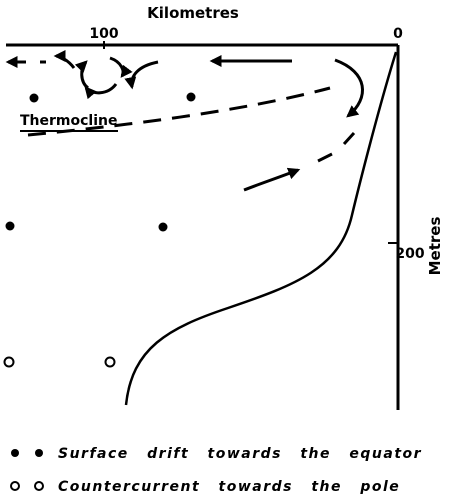 Image resolution: width=450 pixels, height=498 pixels. What do you see at coordinates (229, 487) in the screenshot?
I see `legend-countercurrent-text: Countercurrent towards the pole` at bounding box center [229, 487].